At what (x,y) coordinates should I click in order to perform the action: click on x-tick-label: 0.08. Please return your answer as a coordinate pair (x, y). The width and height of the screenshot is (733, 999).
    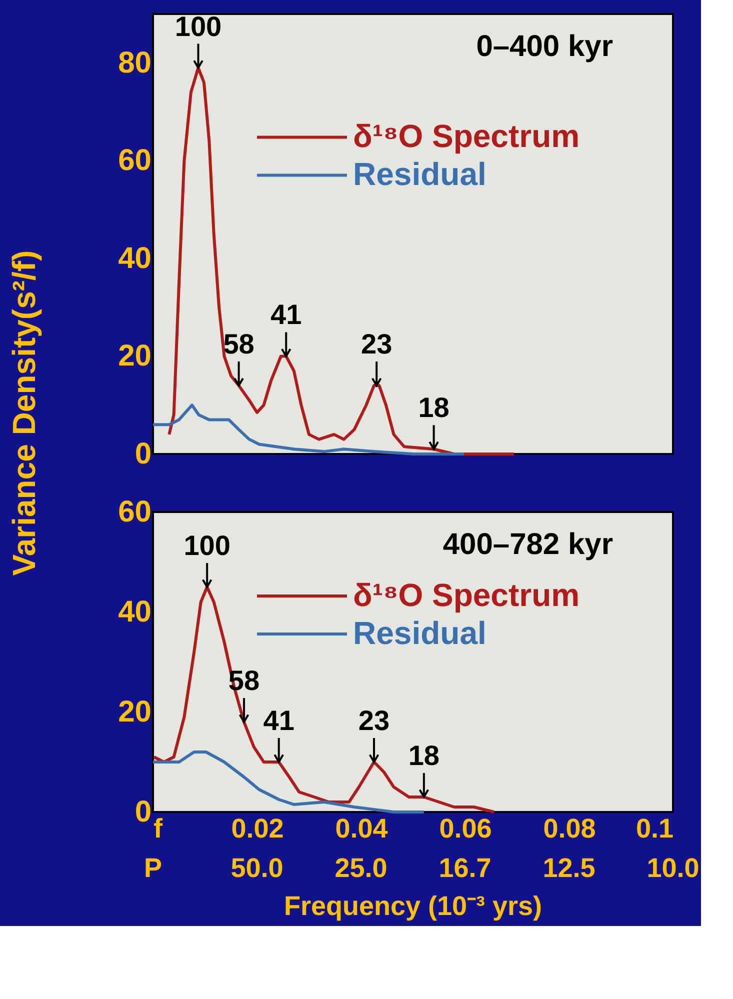
    Looking at the image, I should click on (569, 829).